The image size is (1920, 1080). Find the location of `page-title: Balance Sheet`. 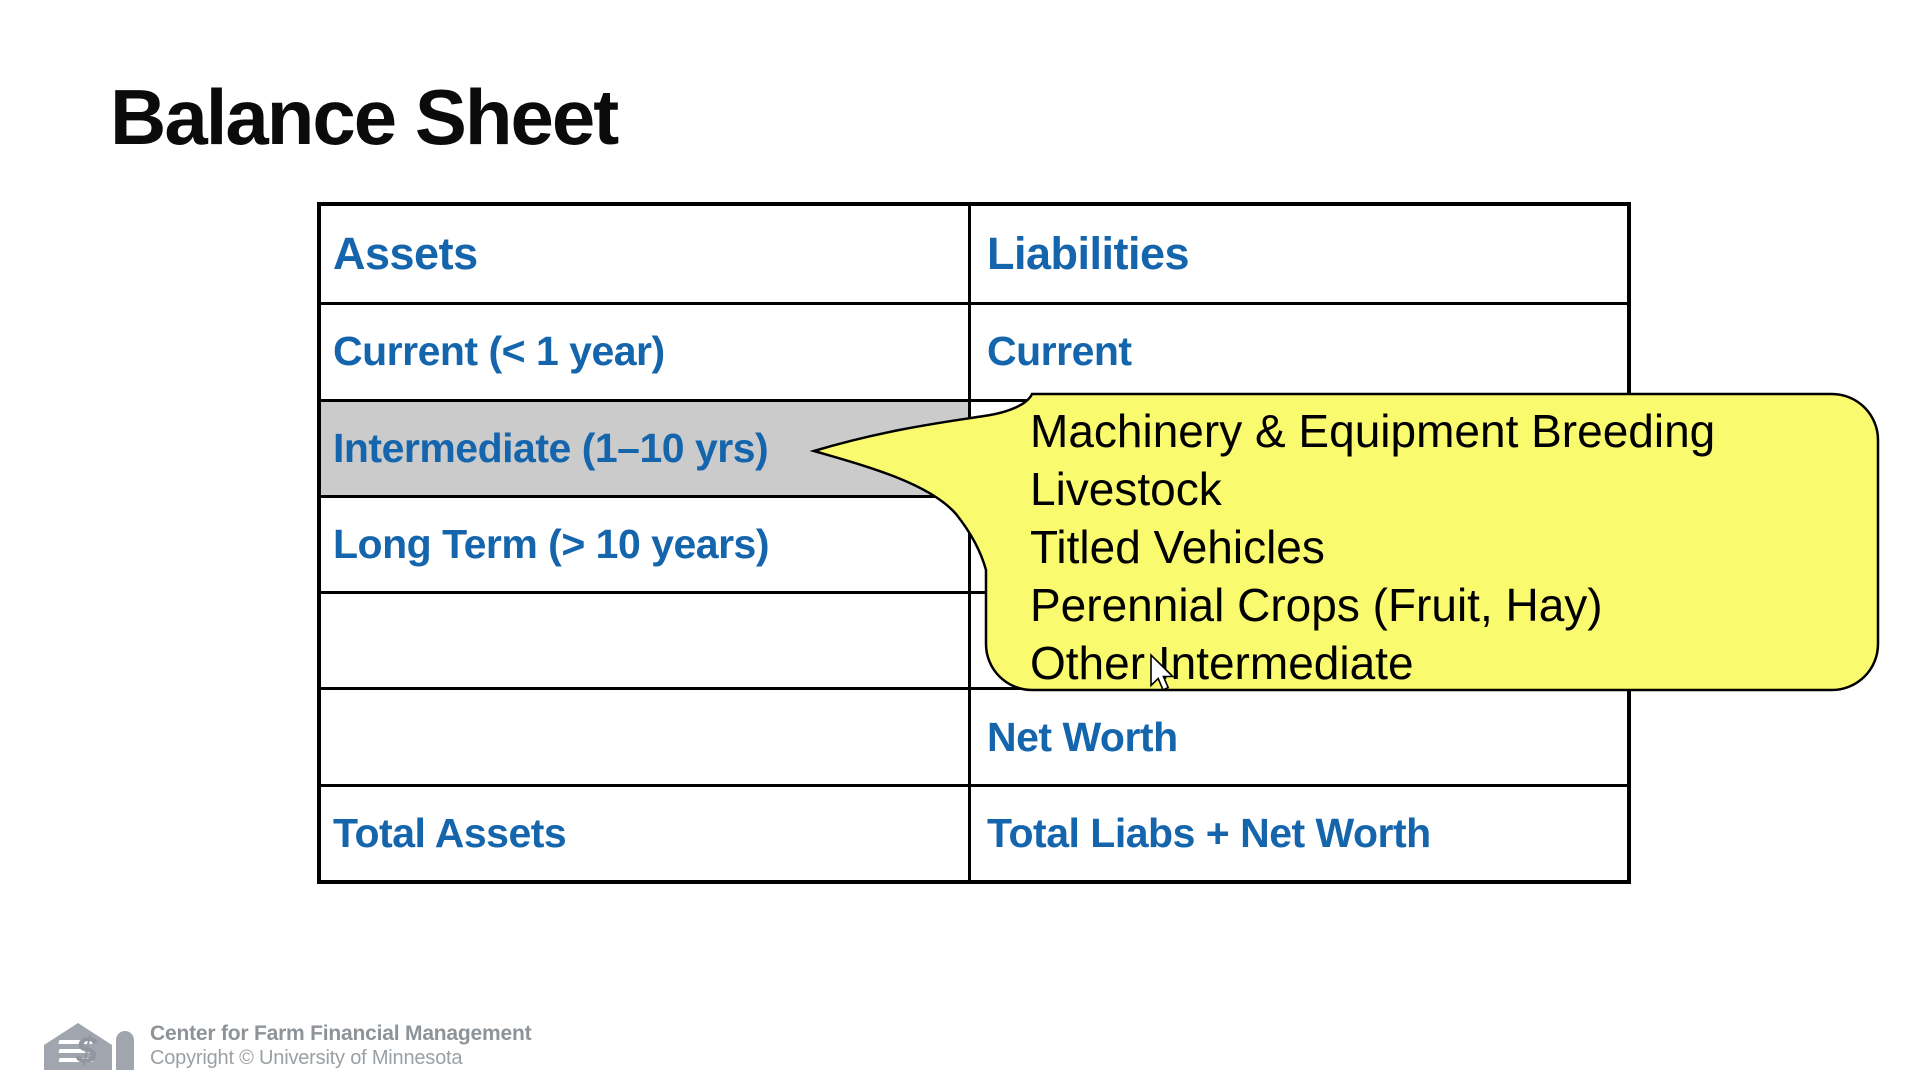

page-title: Balance Sheet is located at coordinates (364, 117).